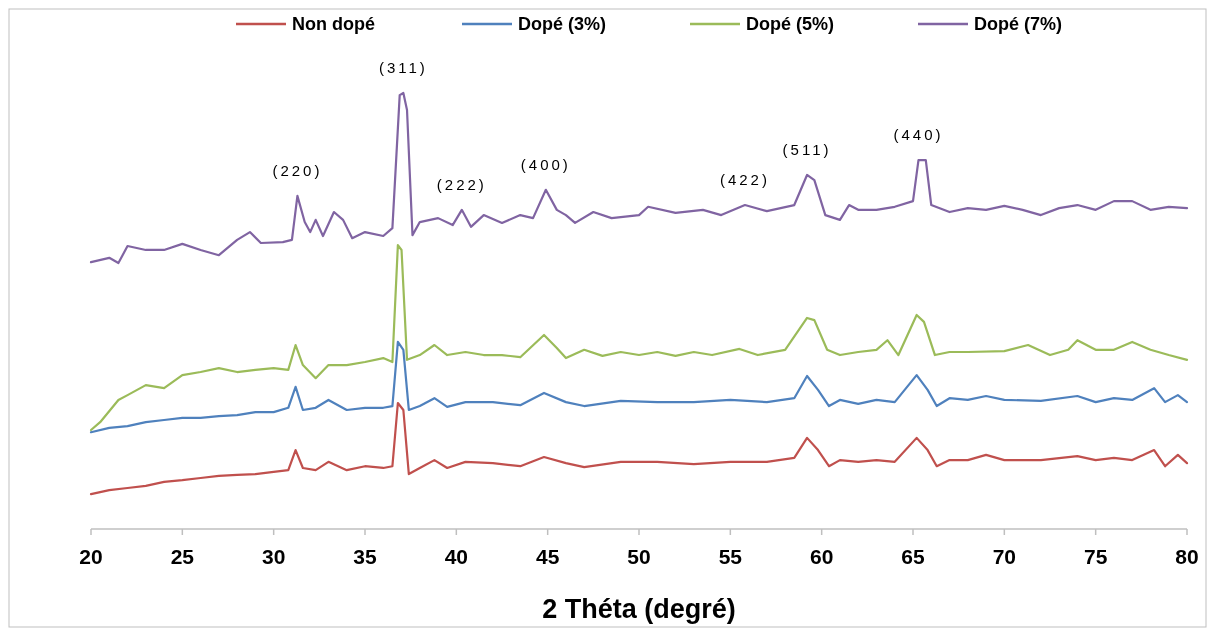 This screenshot has width=1215, height=640. Describe the element at coordinates (790, 24) in the screenshot. I see `legend-label: Dopé (5%)` at that location.